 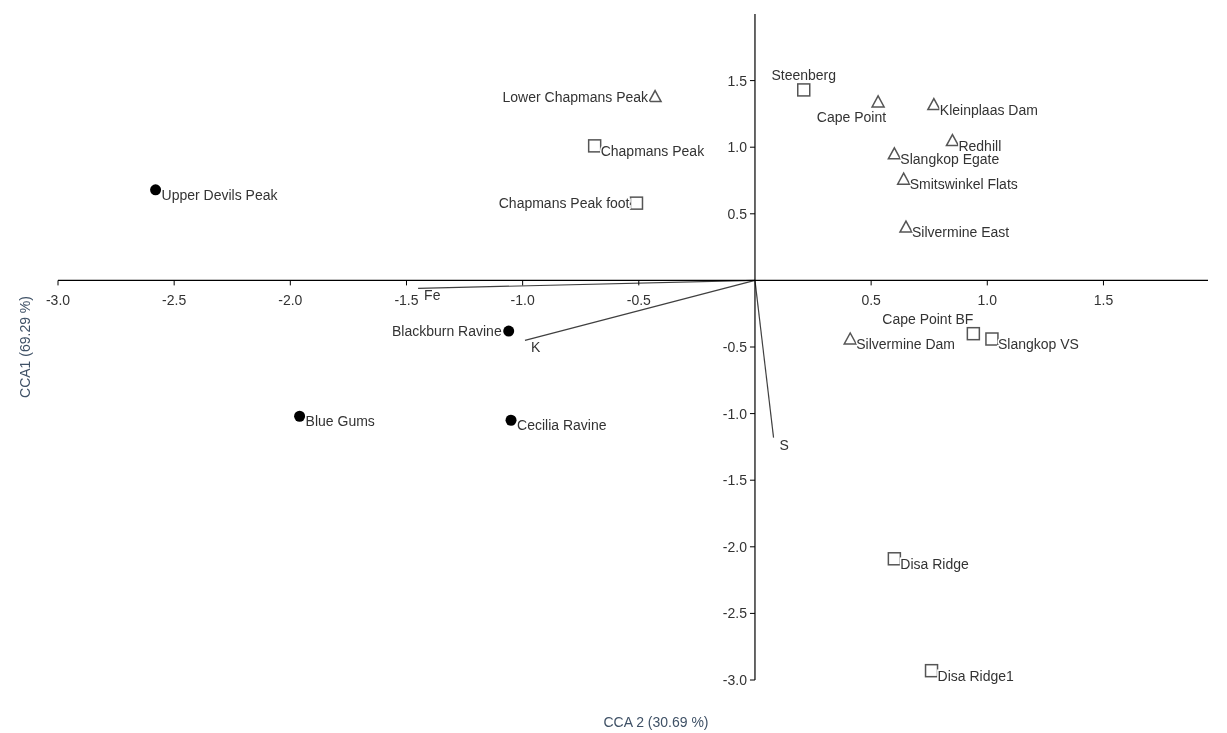 I want to click on y-tick-label: -3.0, so click(x=735, y=680).